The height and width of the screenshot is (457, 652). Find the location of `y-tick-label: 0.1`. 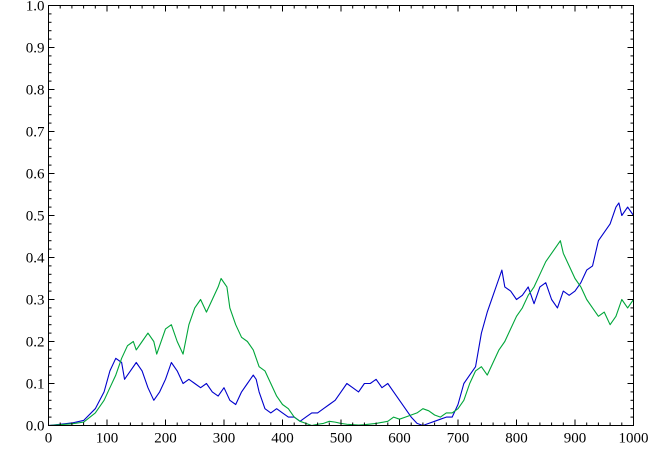

y-tick-label: 0.1 is located at coordinates (35, 385).